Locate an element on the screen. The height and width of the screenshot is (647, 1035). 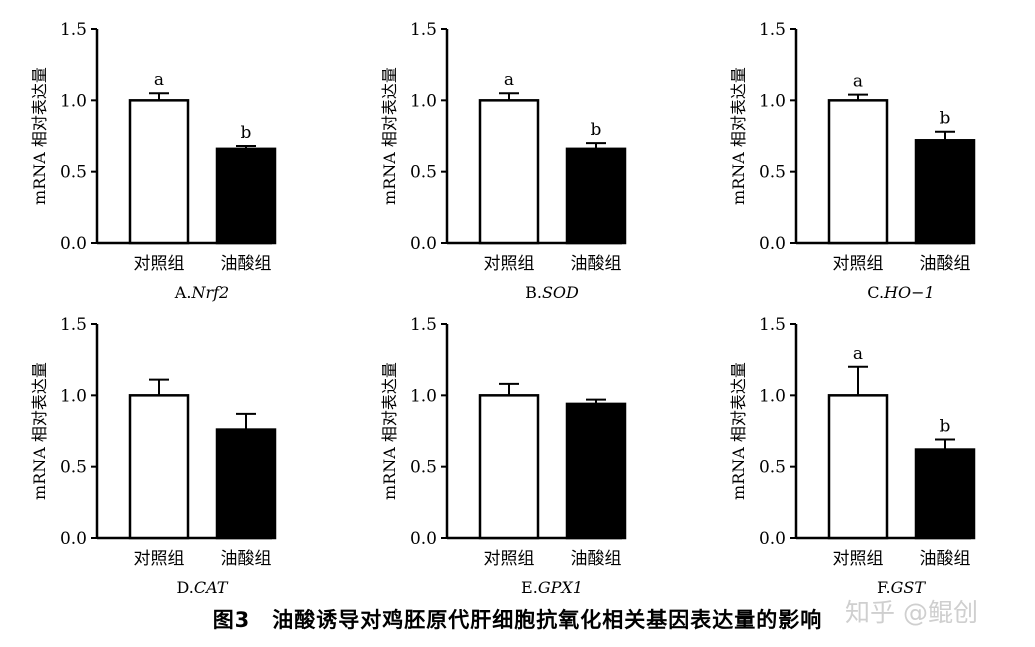
panel-title: F.GST is located at coordinates (901, 587).